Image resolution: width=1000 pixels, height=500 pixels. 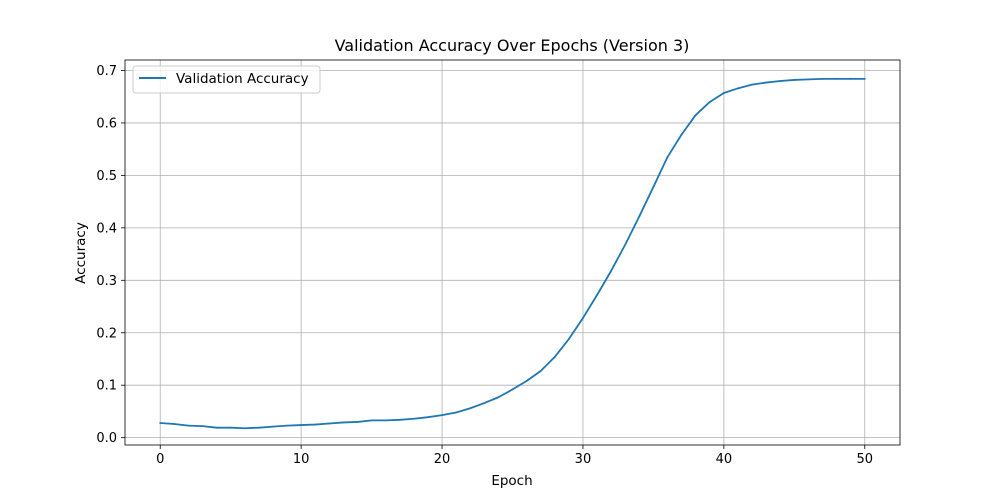 What do you see at coordinates (442, 459) in the screenshot?
I see `x-tick-label: 20` at bounding box center [442, 459].